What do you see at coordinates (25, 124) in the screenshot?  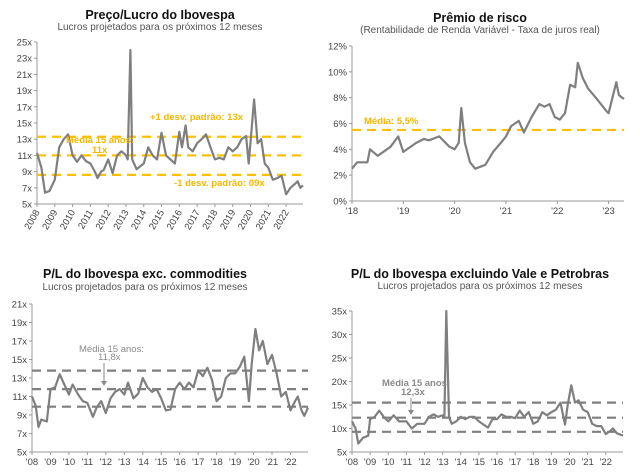 I see `chart1-y-tick-label: 15x` at bounding box center [25, 124].